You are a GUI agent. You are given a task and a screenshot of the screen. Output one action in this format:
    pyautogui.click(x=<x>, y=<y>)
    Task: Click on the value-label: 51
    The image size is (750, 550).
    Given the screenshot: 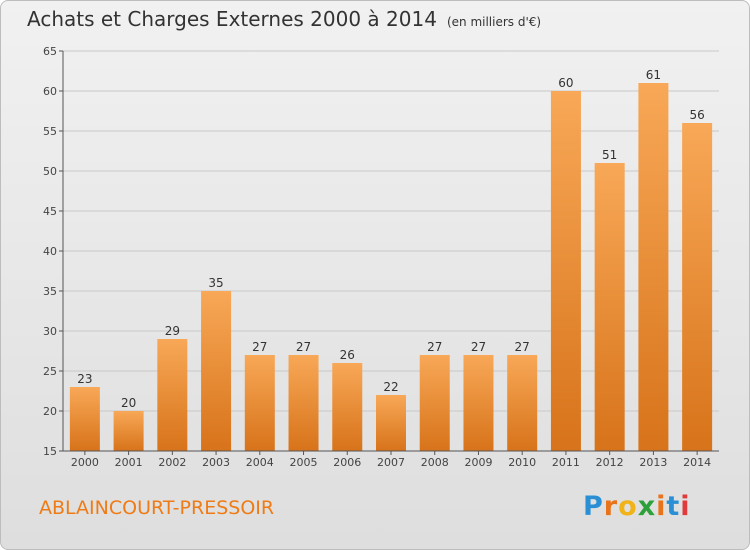 What is the action you would take?
    pyautogui.click(x=609, y=155)
    